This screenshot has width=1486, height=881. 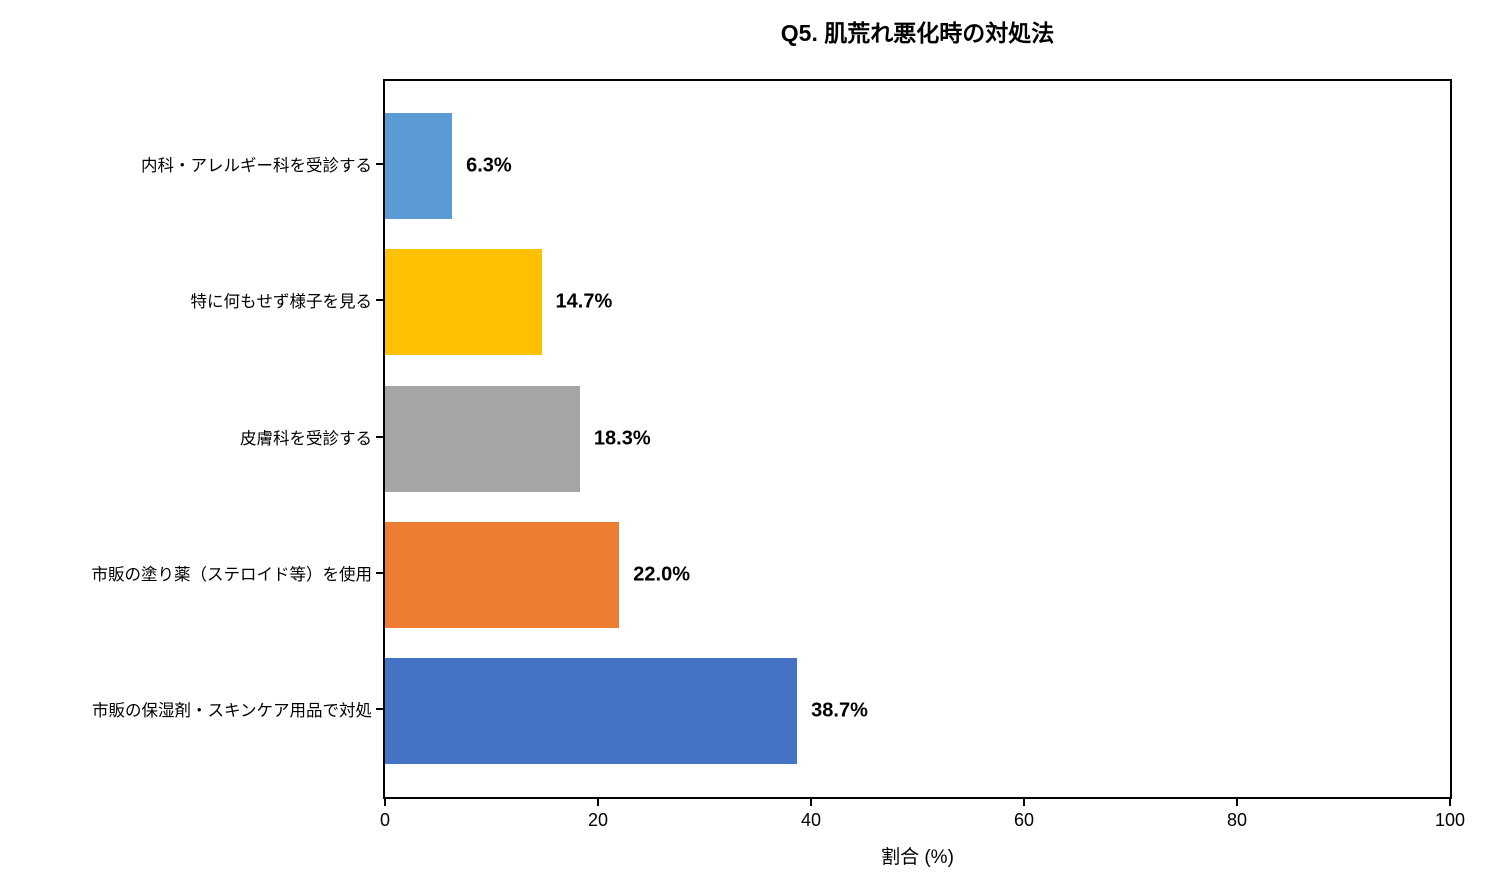 What do you see at coordinates (811, 820) in the screenshot?
I see `x-tick-label: 40` at bounding box center [811, 820].